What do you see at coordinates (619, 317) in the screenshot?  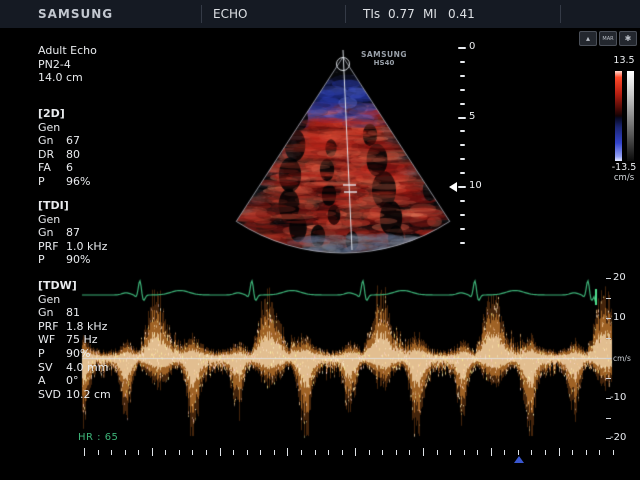 I see `velocity-label: 10` at bounding box center [619, 317].